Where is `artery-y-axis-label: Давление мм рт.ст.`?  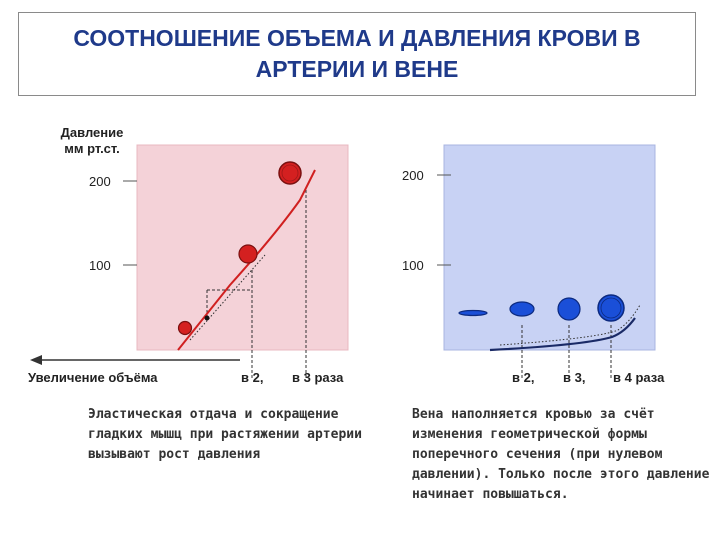
artery-y-axis-label: Давление мм рт.ст. is located at coordinates (92, 141).